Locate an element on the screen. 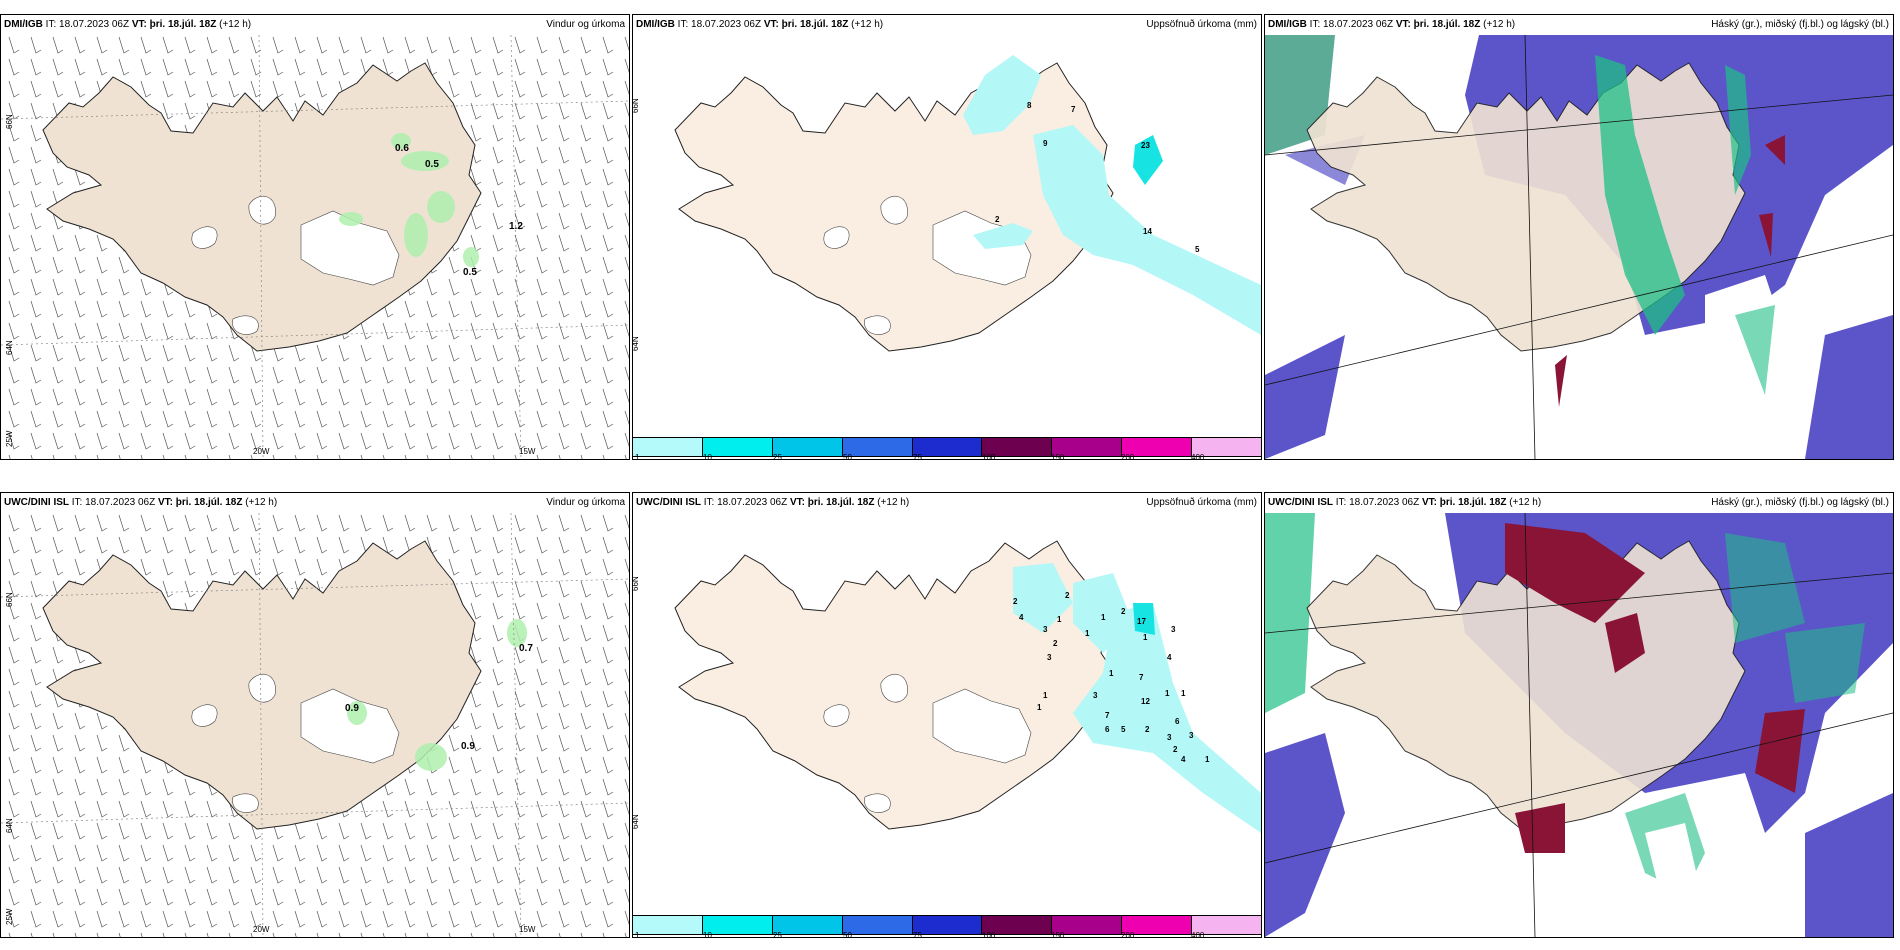  value-label: 0.6 is located at coordinates (402, 148).